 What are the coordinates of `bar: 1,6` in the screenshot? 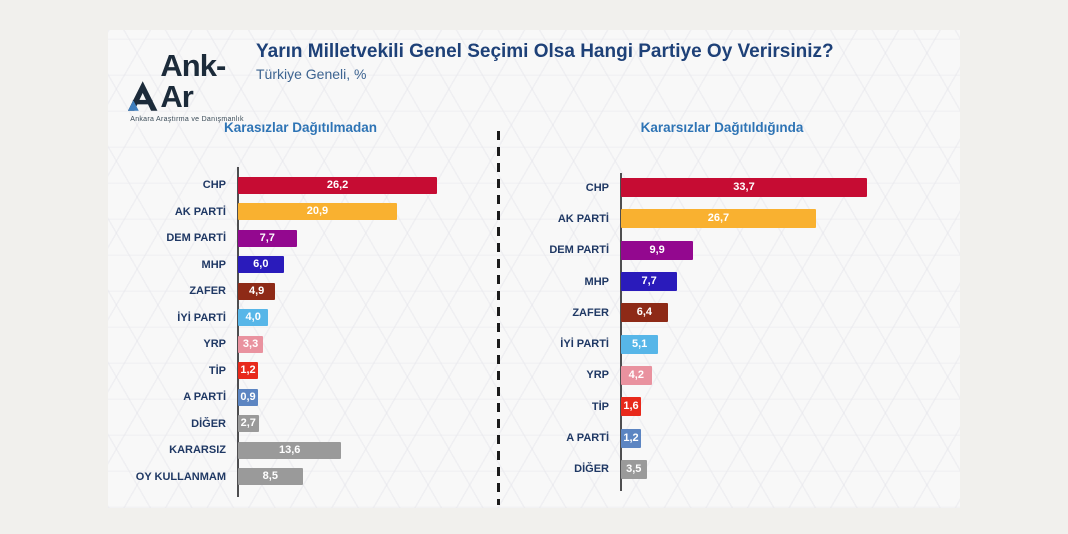 It's located at (631, 407).